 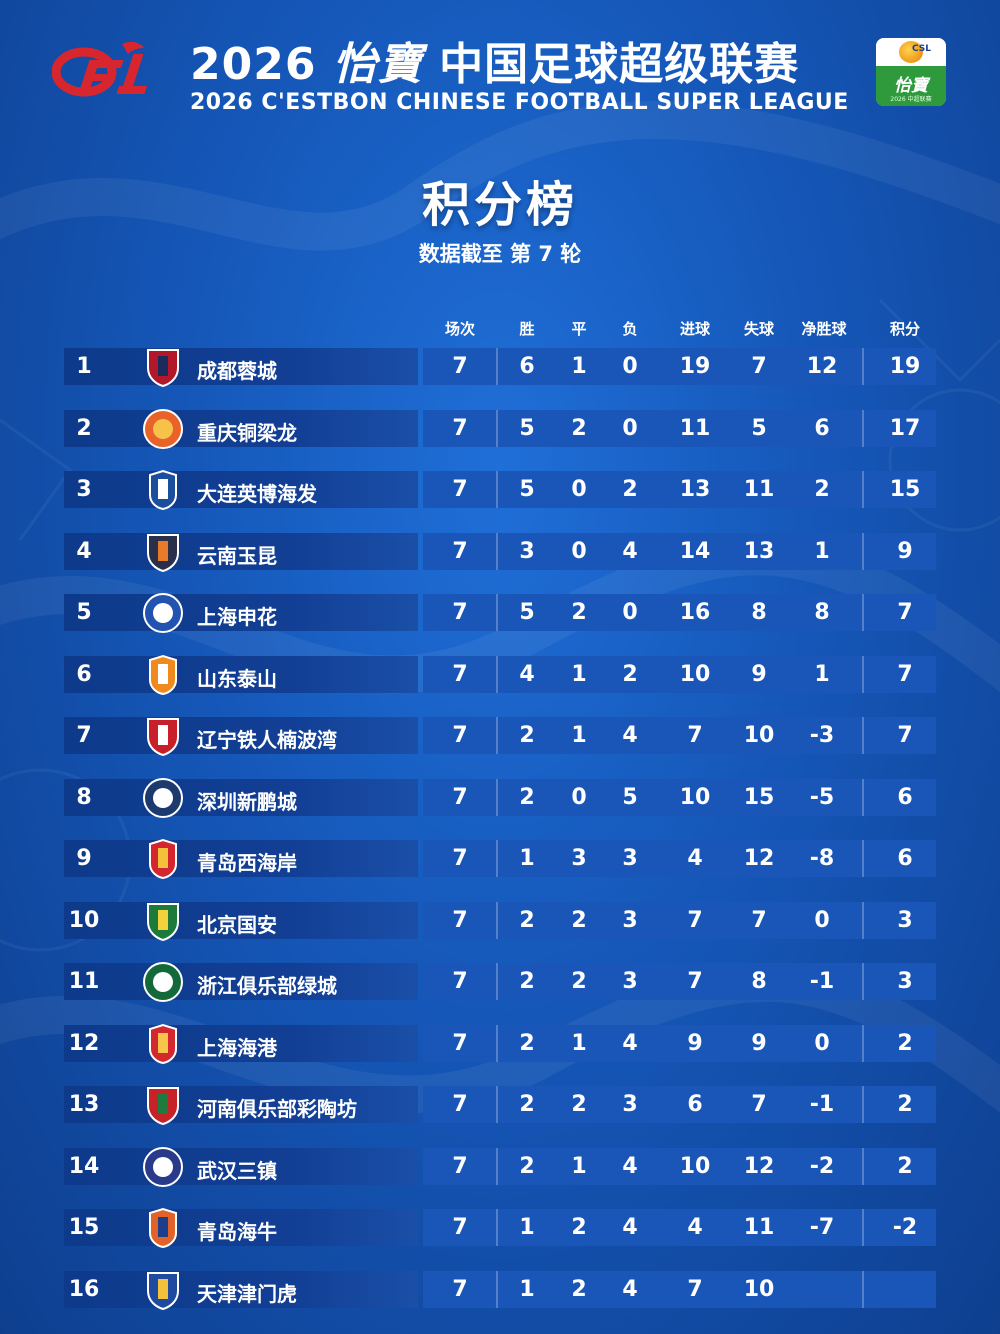 I want to click on cell-won: 1, so click(x=527, y=1289).